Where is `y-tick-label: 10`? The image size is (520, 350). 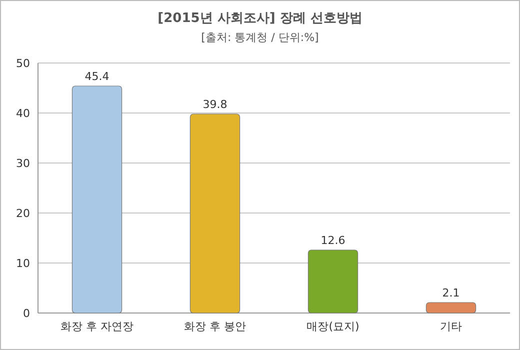
y-tick-label: 10 is located at coordinates (23, 263).